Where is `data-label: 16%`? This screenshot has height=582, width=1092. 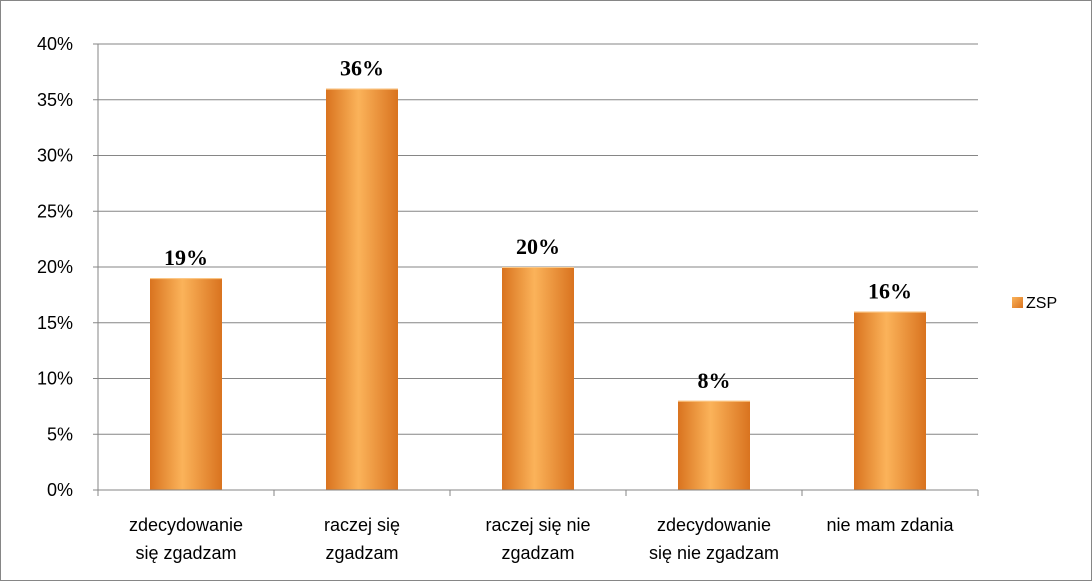
data-label: 16% is located at coordinates (890, 291).